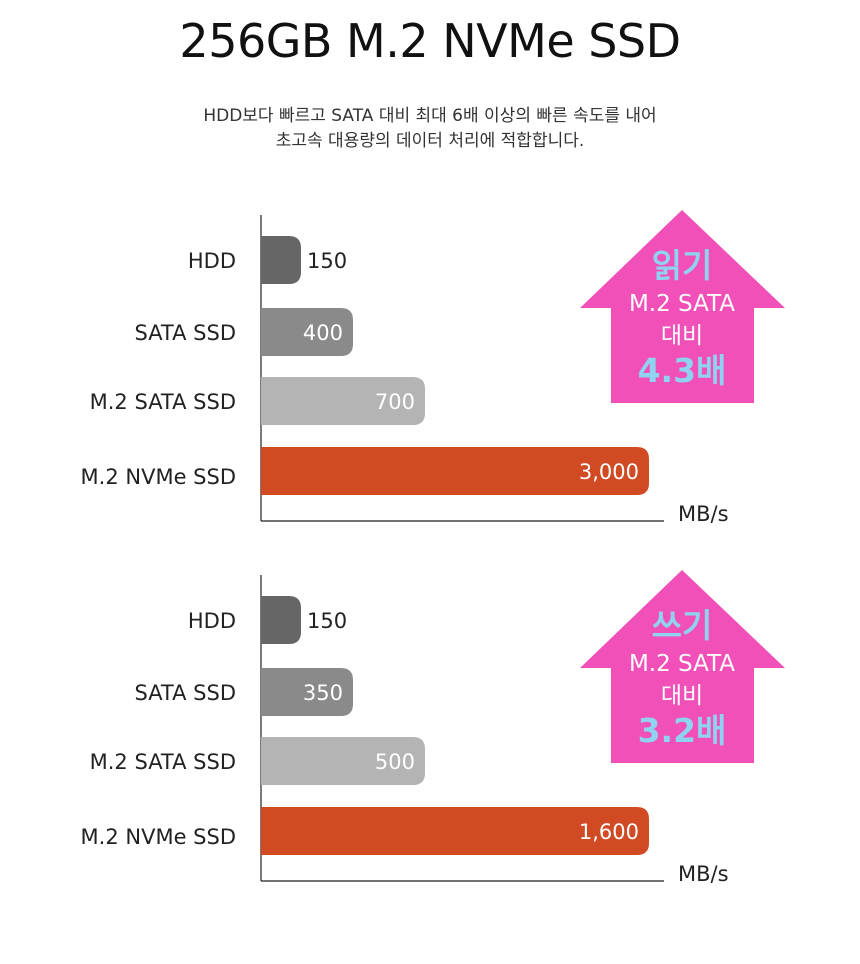  I want to click on value-label: 700, so click(395, 402).